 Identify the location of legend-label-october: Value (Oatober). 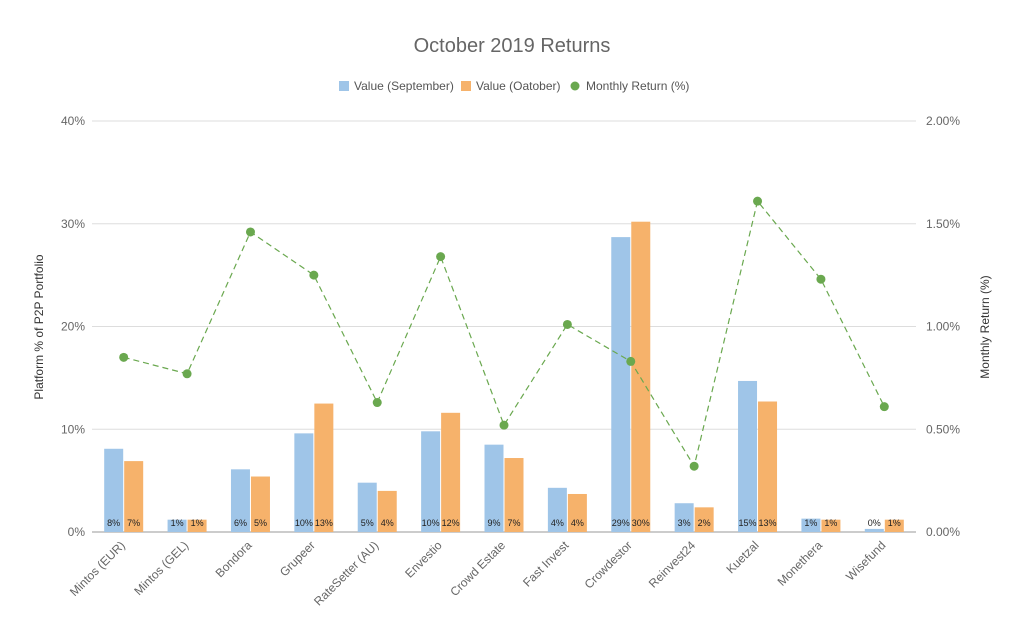
(518, 86).